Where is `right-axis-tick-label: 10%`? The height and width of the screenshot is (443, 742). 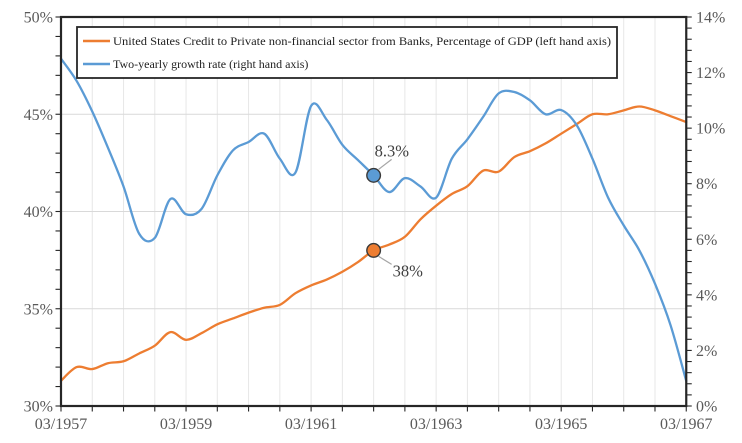 right-axis-tick-label: 10% is located at coordinates (710, 129).